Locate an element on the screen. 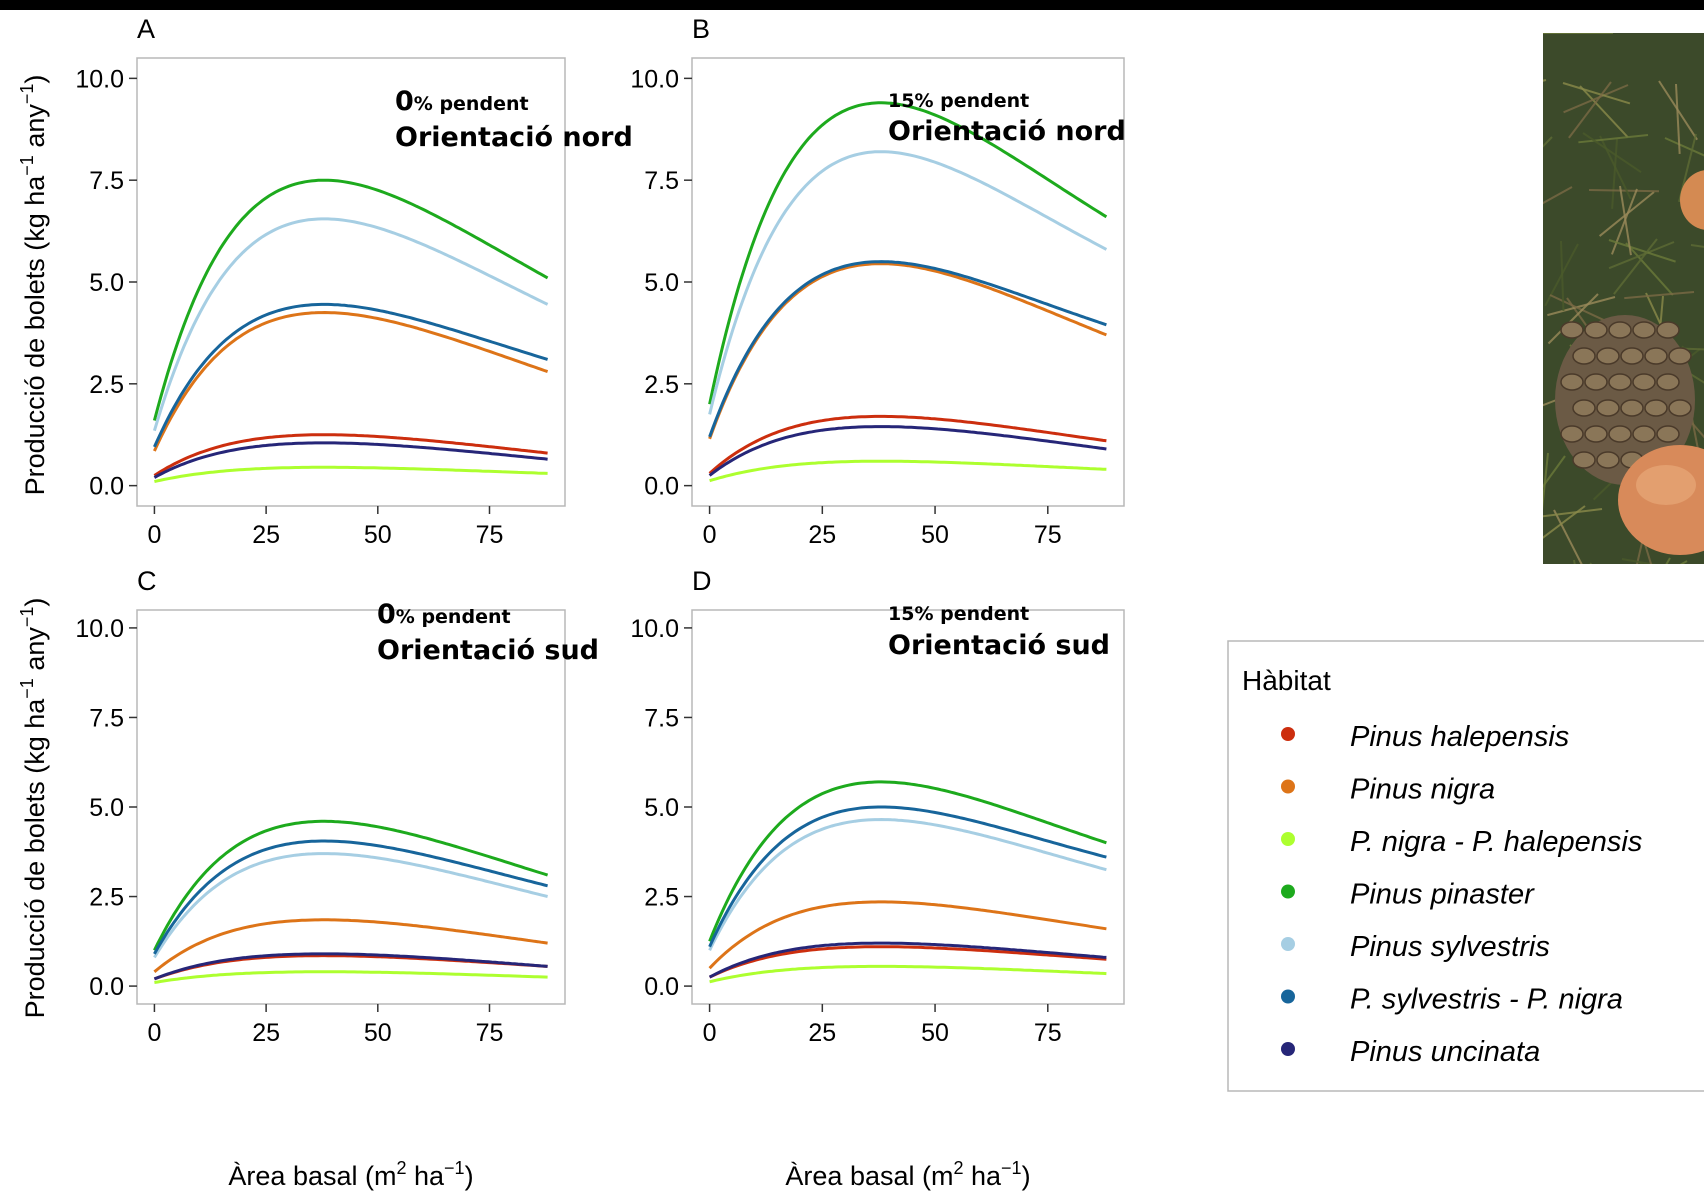 The image size is (1704, 1196). orientation-annotation: Orientació sud is located at coordinates (999, 645).